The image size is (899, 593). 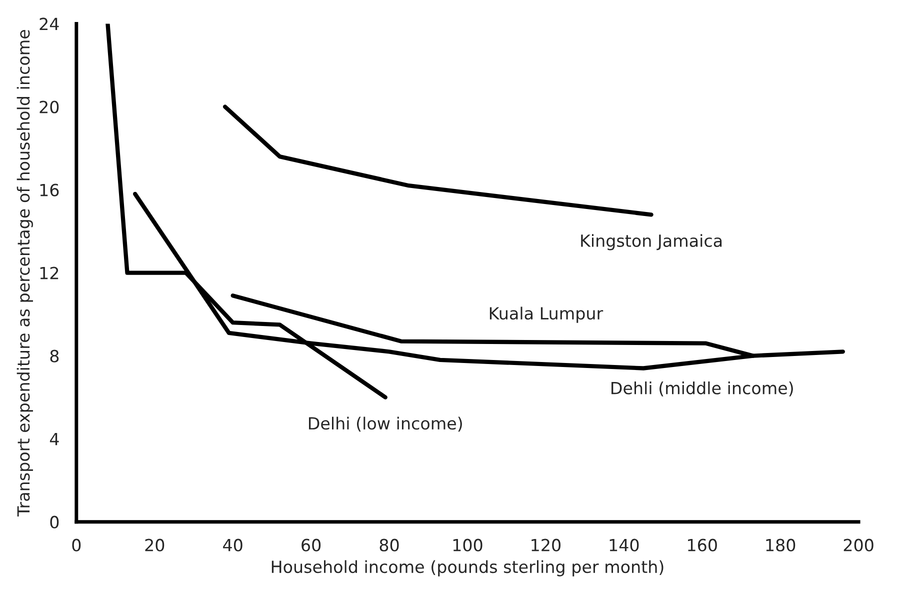 I want to click on x-tick-label: 60, so click(x=311, y=545).